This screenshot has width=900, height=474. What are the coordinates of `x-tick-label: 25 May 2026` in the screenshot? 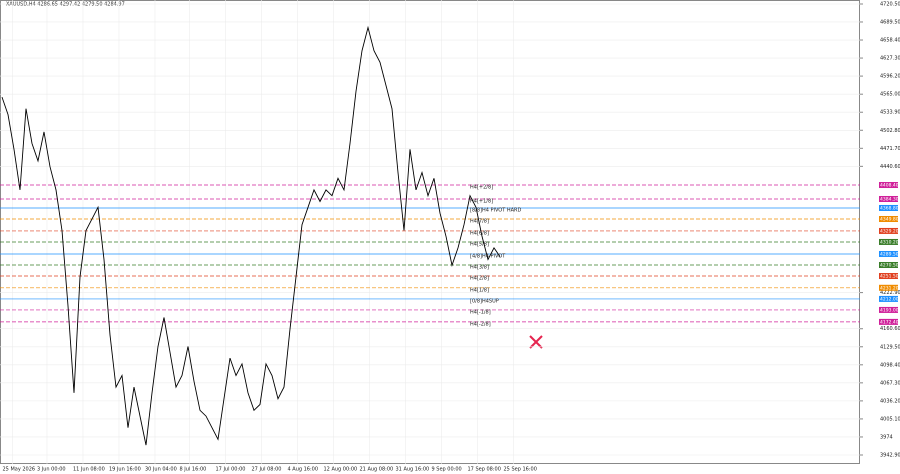 It's located at (19, 470).